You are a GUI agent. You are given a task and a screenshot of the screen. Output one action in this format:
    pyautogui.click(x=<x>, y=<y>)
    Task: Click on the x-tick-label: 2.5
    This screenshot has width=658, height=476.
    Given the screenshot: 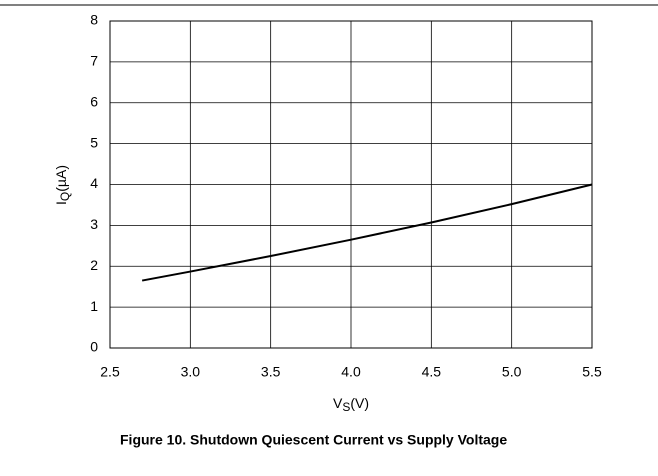 What is the action you would take?
    pyautogui.click(x=110, y=372)
    